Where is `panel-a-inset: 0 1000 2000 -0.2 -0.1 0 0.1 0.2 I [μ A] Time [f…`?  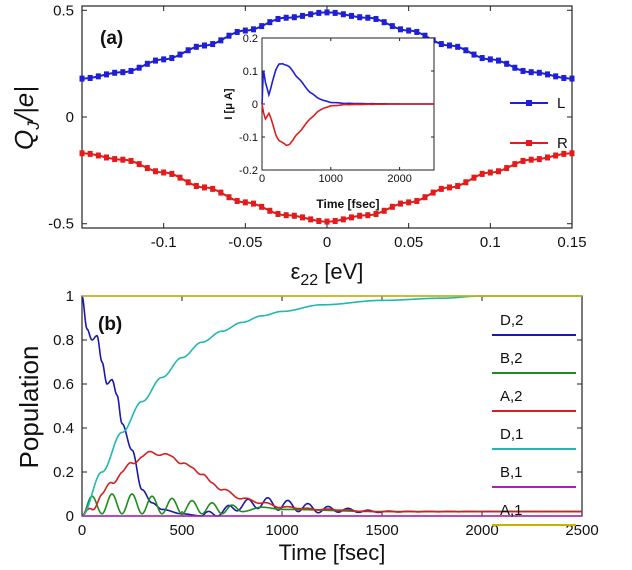
panel-a-inset: 0 1000 2000 -0.2 -0.1 0 0.1 0.2 I [μ A] Time [f… is located at coordinates (329, 122).